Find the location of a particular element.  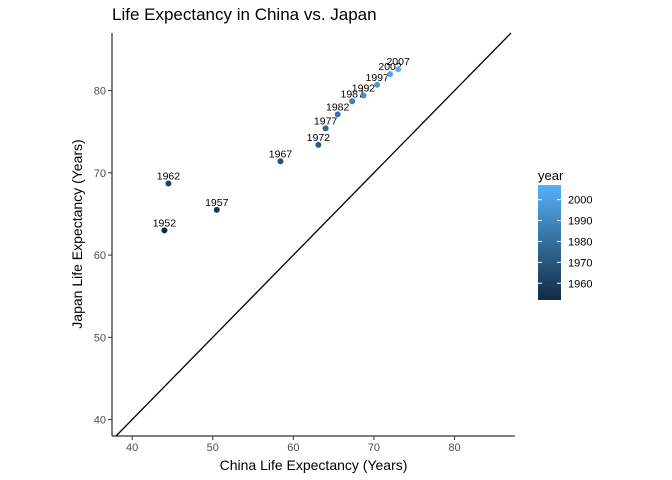

x-tick-label: 50 is located at coordinates (213, 448).